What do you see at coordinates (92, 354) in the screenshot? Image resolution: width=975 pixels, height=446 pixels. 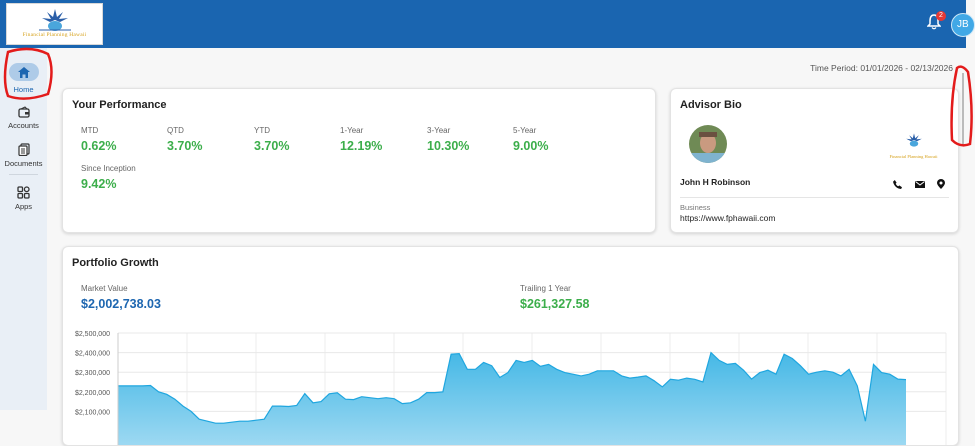 I see `y-tick-label: $2,400,000` at bounding box center [92, 354].